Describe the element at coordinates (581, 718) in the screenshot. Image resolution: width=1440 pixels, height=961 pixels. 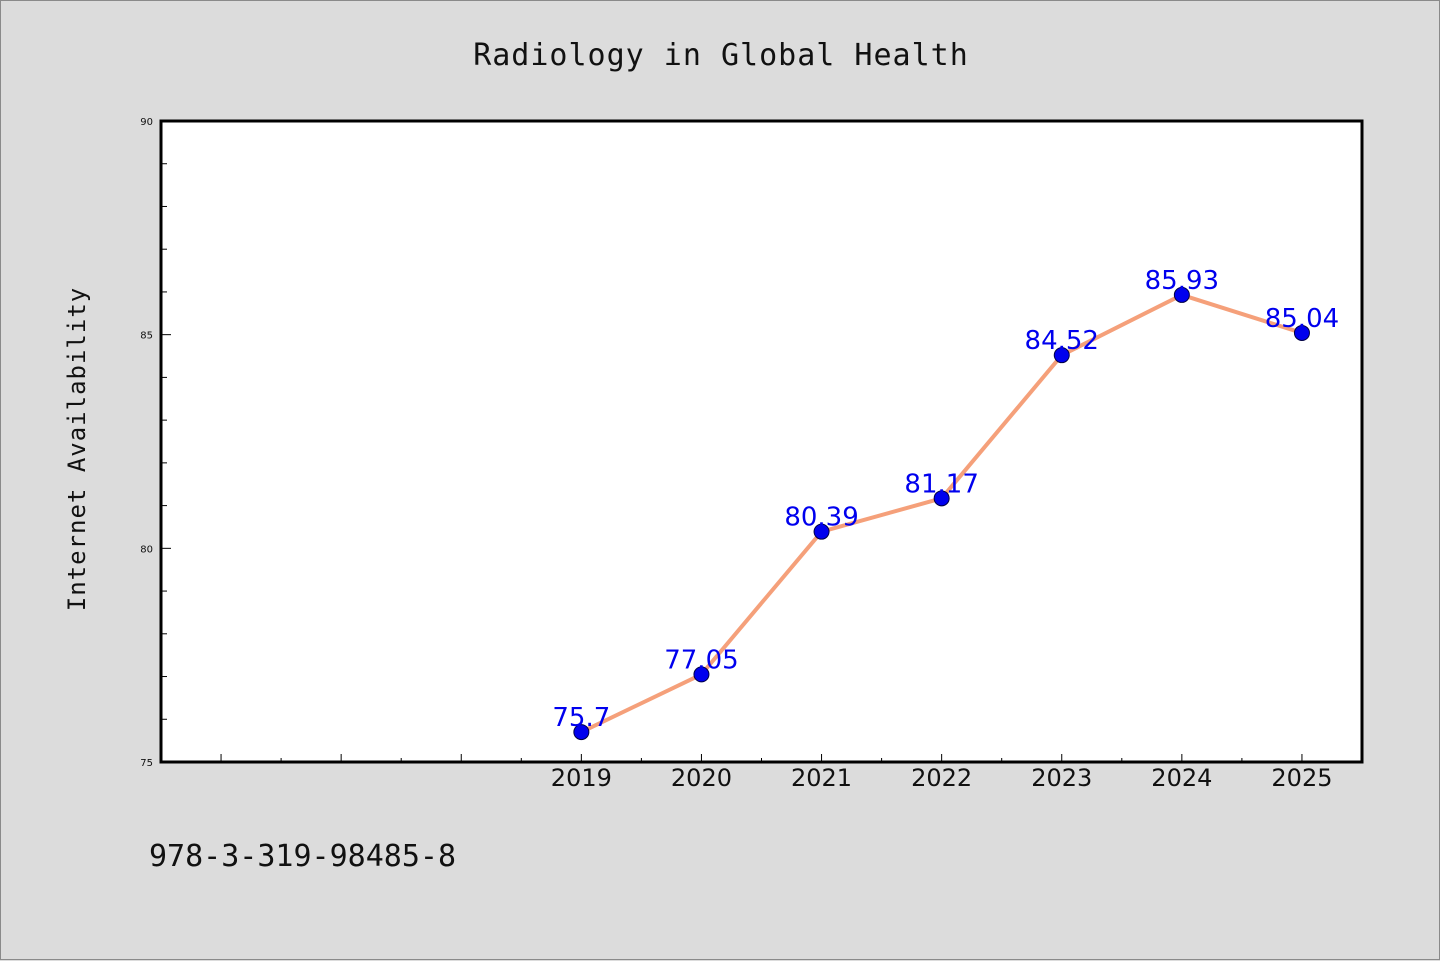
I see `data-label: 75.7` at that location.